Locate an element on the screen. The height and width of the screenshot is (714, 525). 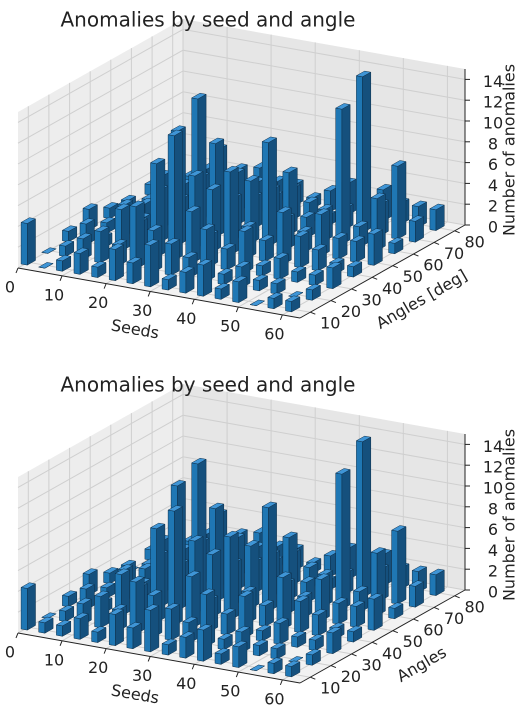
y-tick-label: 50 is located at coordinates (413, 276).